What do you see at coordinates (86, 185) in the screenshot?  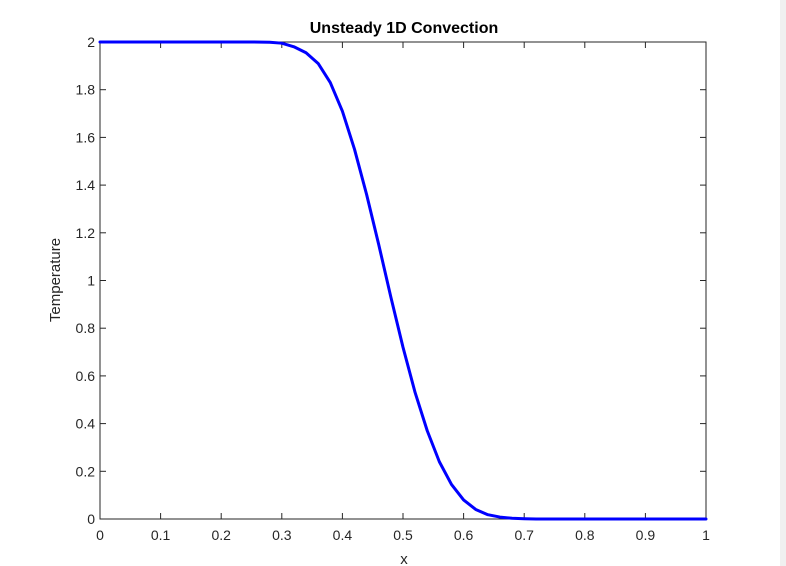 I see `y-tick-label: 1.4` at bounding box center [86, 185].